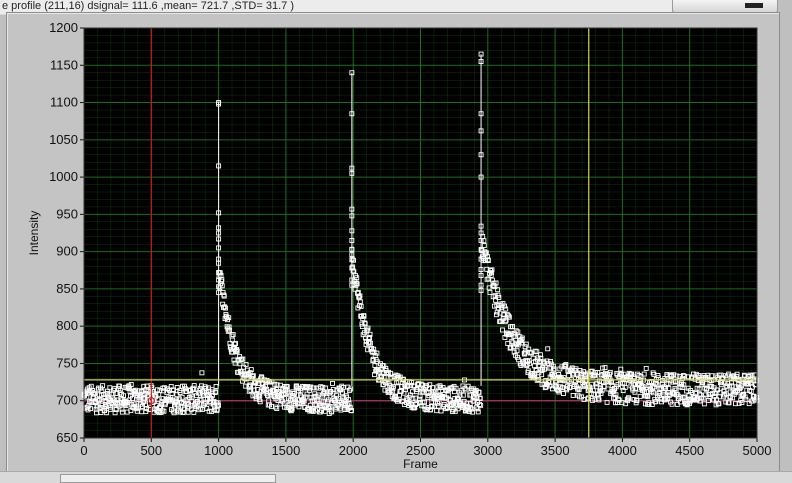  What do you see at coordinates (353, 450) in the screenshot?
I see `x-tick-label: 2000` at bounding box center [353, 450].